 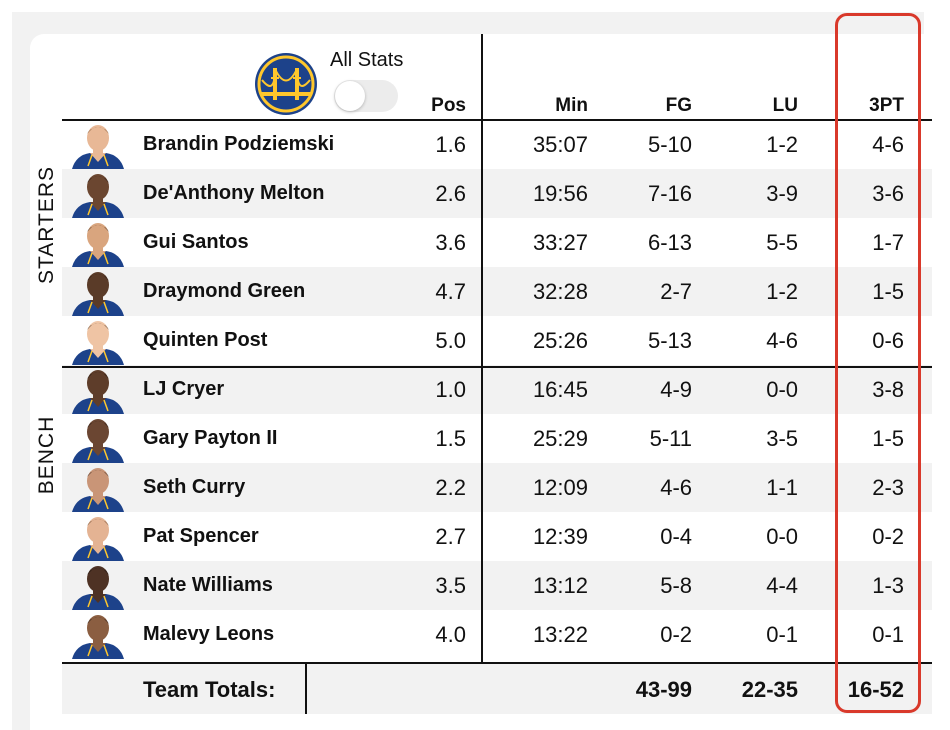 What do you see at coordinates (497, 663) in the screenshot?
I see `totals-divider` at bounding box center [497, 663].